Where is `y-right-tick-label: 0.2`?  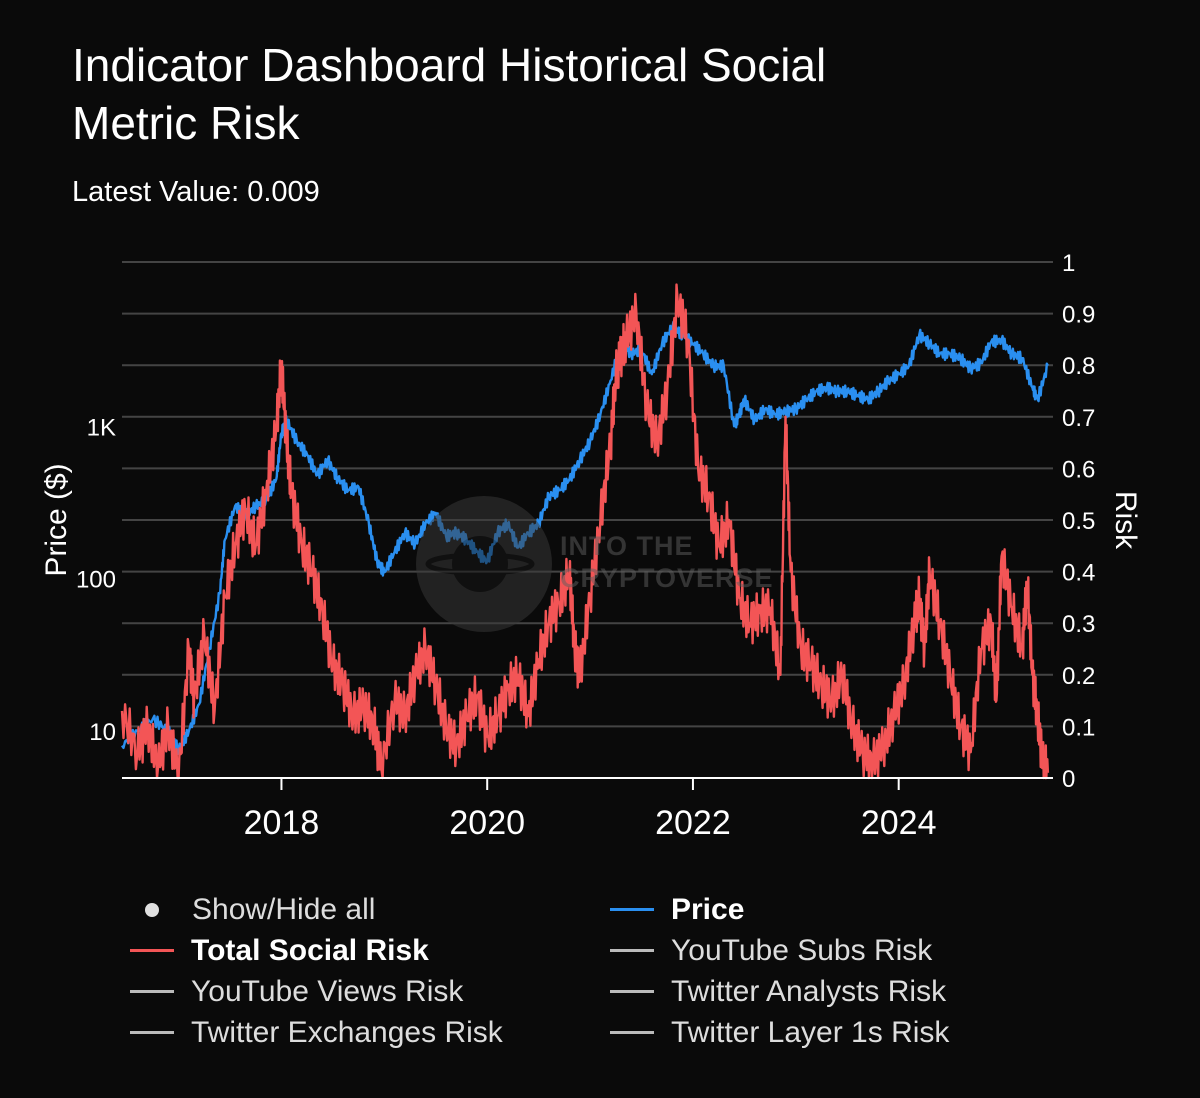 y-right-tick-label: 0.2 is located at coordinates (1078, 676).